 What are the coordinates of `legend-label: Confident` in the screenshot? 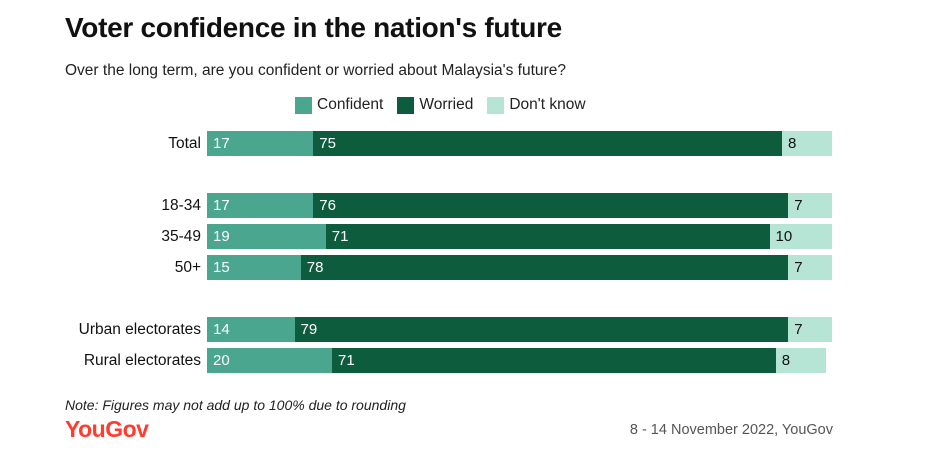 It's located at (350, 104).